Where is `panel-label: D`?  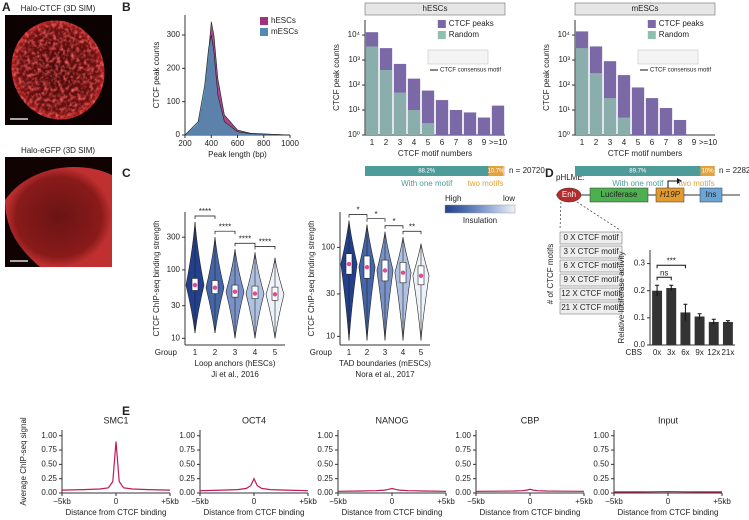 panel-label: D is located at coordinates (549, 173).